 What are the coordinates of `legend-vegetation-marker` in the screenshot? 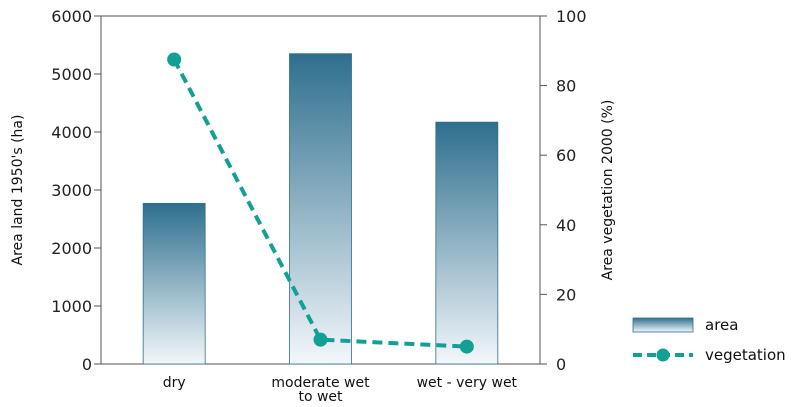 It's located at (663, 355).